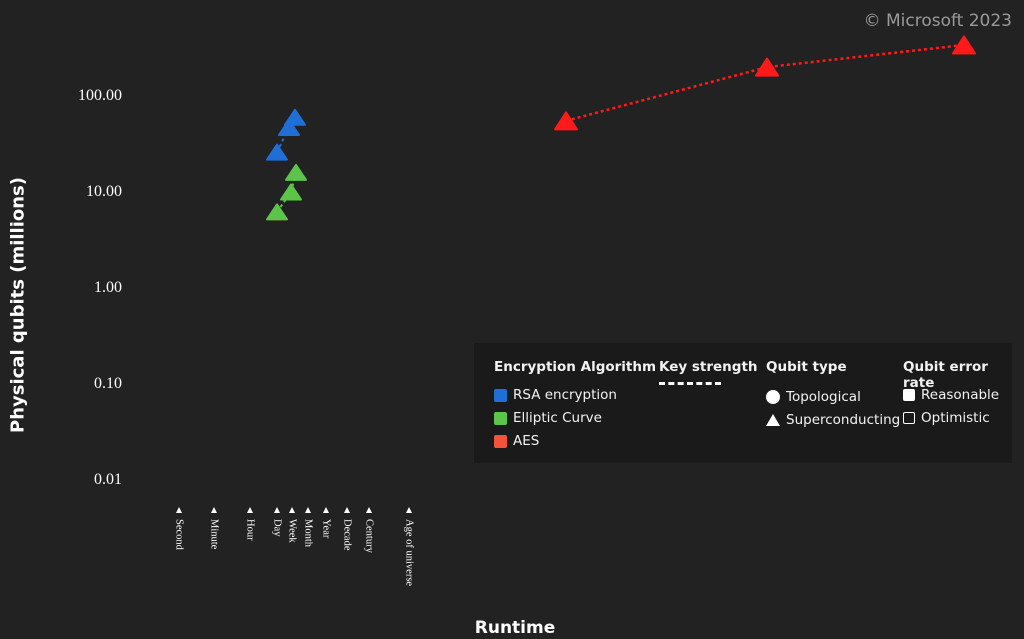  I want to click on x-tick-label: Minute, so click(214, 534).